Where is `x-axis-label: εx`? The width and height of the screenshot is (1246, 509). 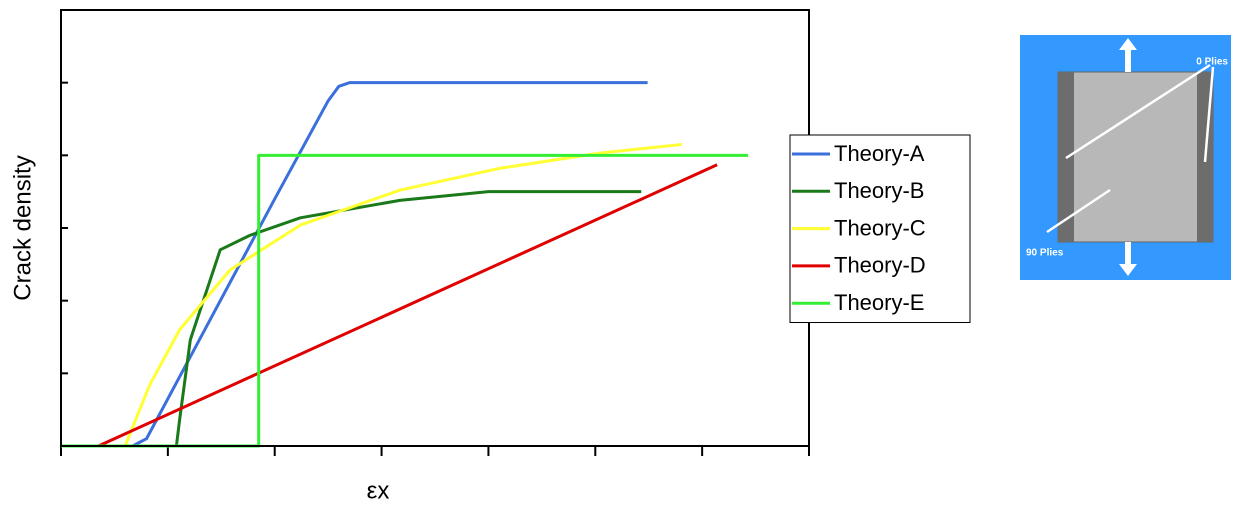 x-axis-label: εx is located at coordinates (378, 490).